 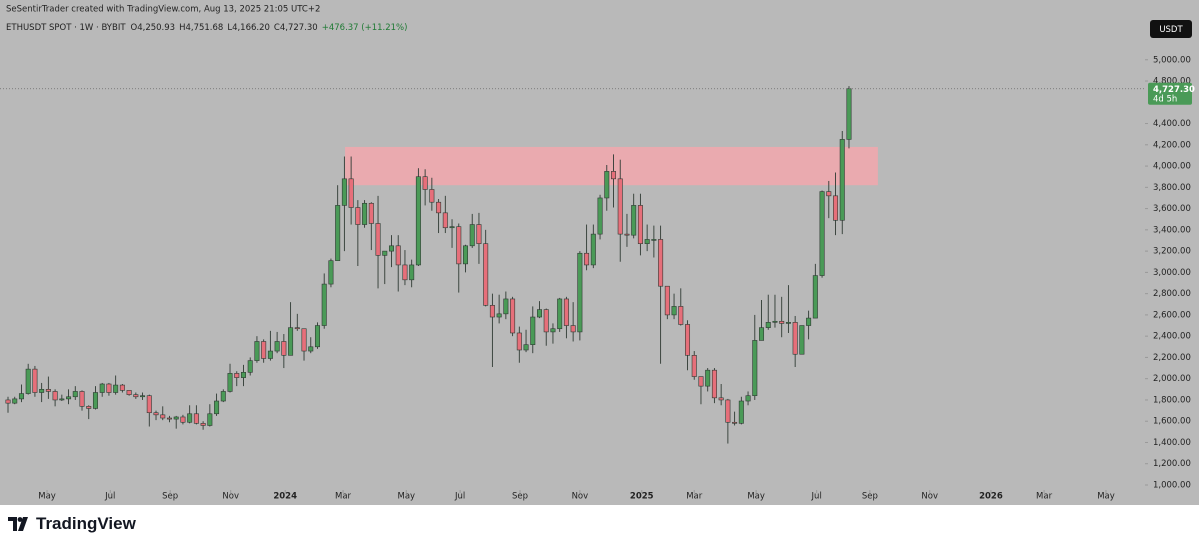 What do you see at coordinates (1174, 90) in the screenshot?
I see `last-price-label: 4,727.30` at bounding box center [1174, 90].